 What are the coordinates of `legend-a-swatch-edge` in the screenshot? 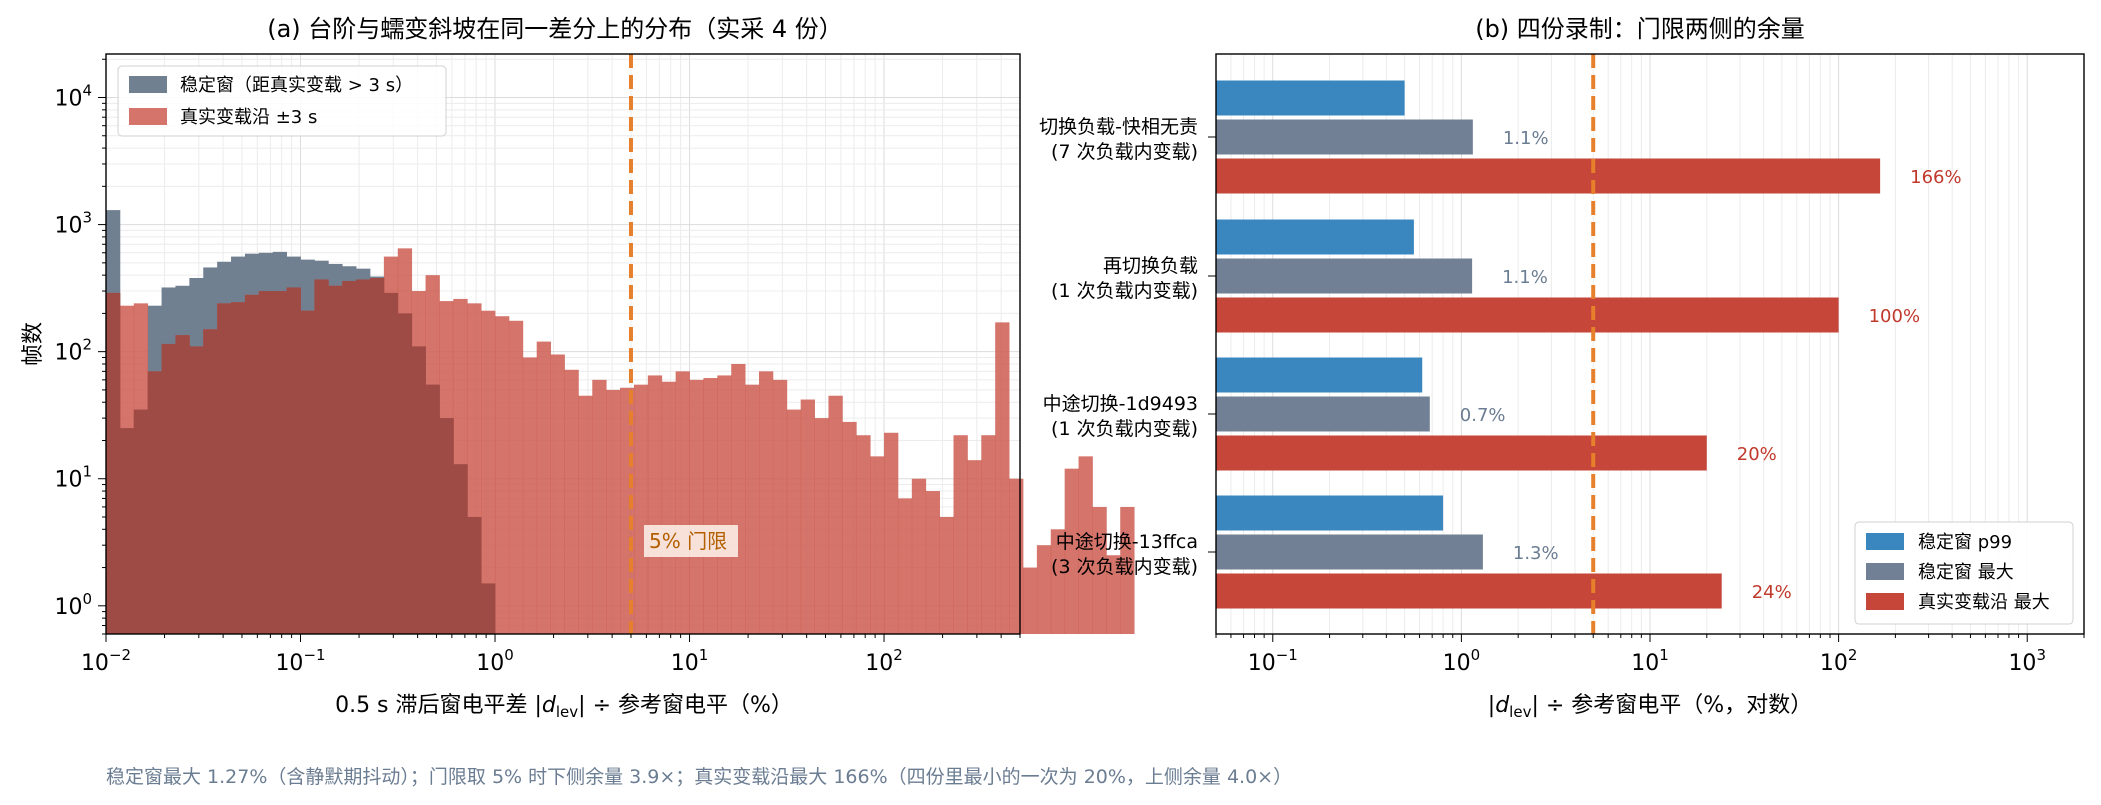 It's located at (148, 116).